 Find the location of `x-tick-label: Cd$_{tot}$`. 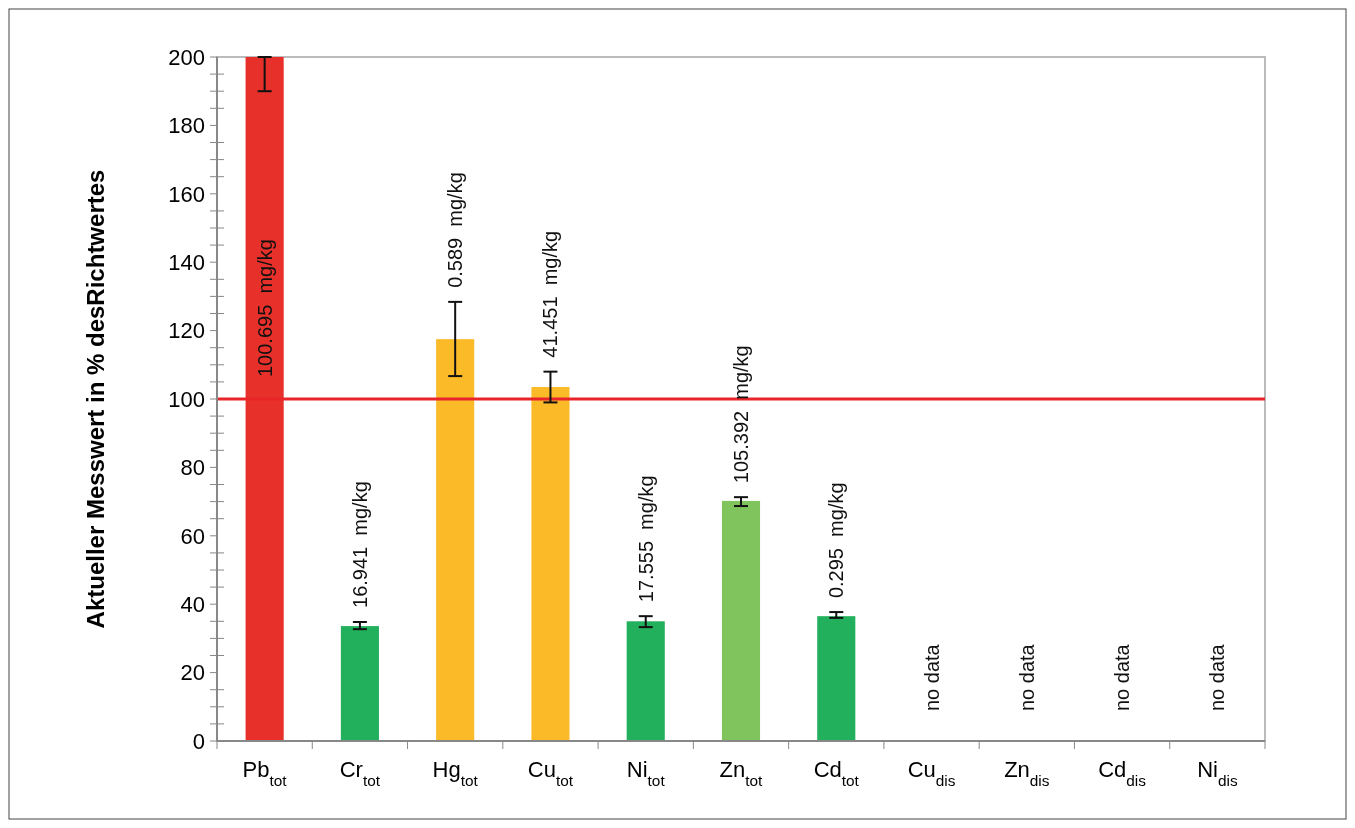

x-tick-label: Cd$_{tot}$ is located at coordinates (836, 773).